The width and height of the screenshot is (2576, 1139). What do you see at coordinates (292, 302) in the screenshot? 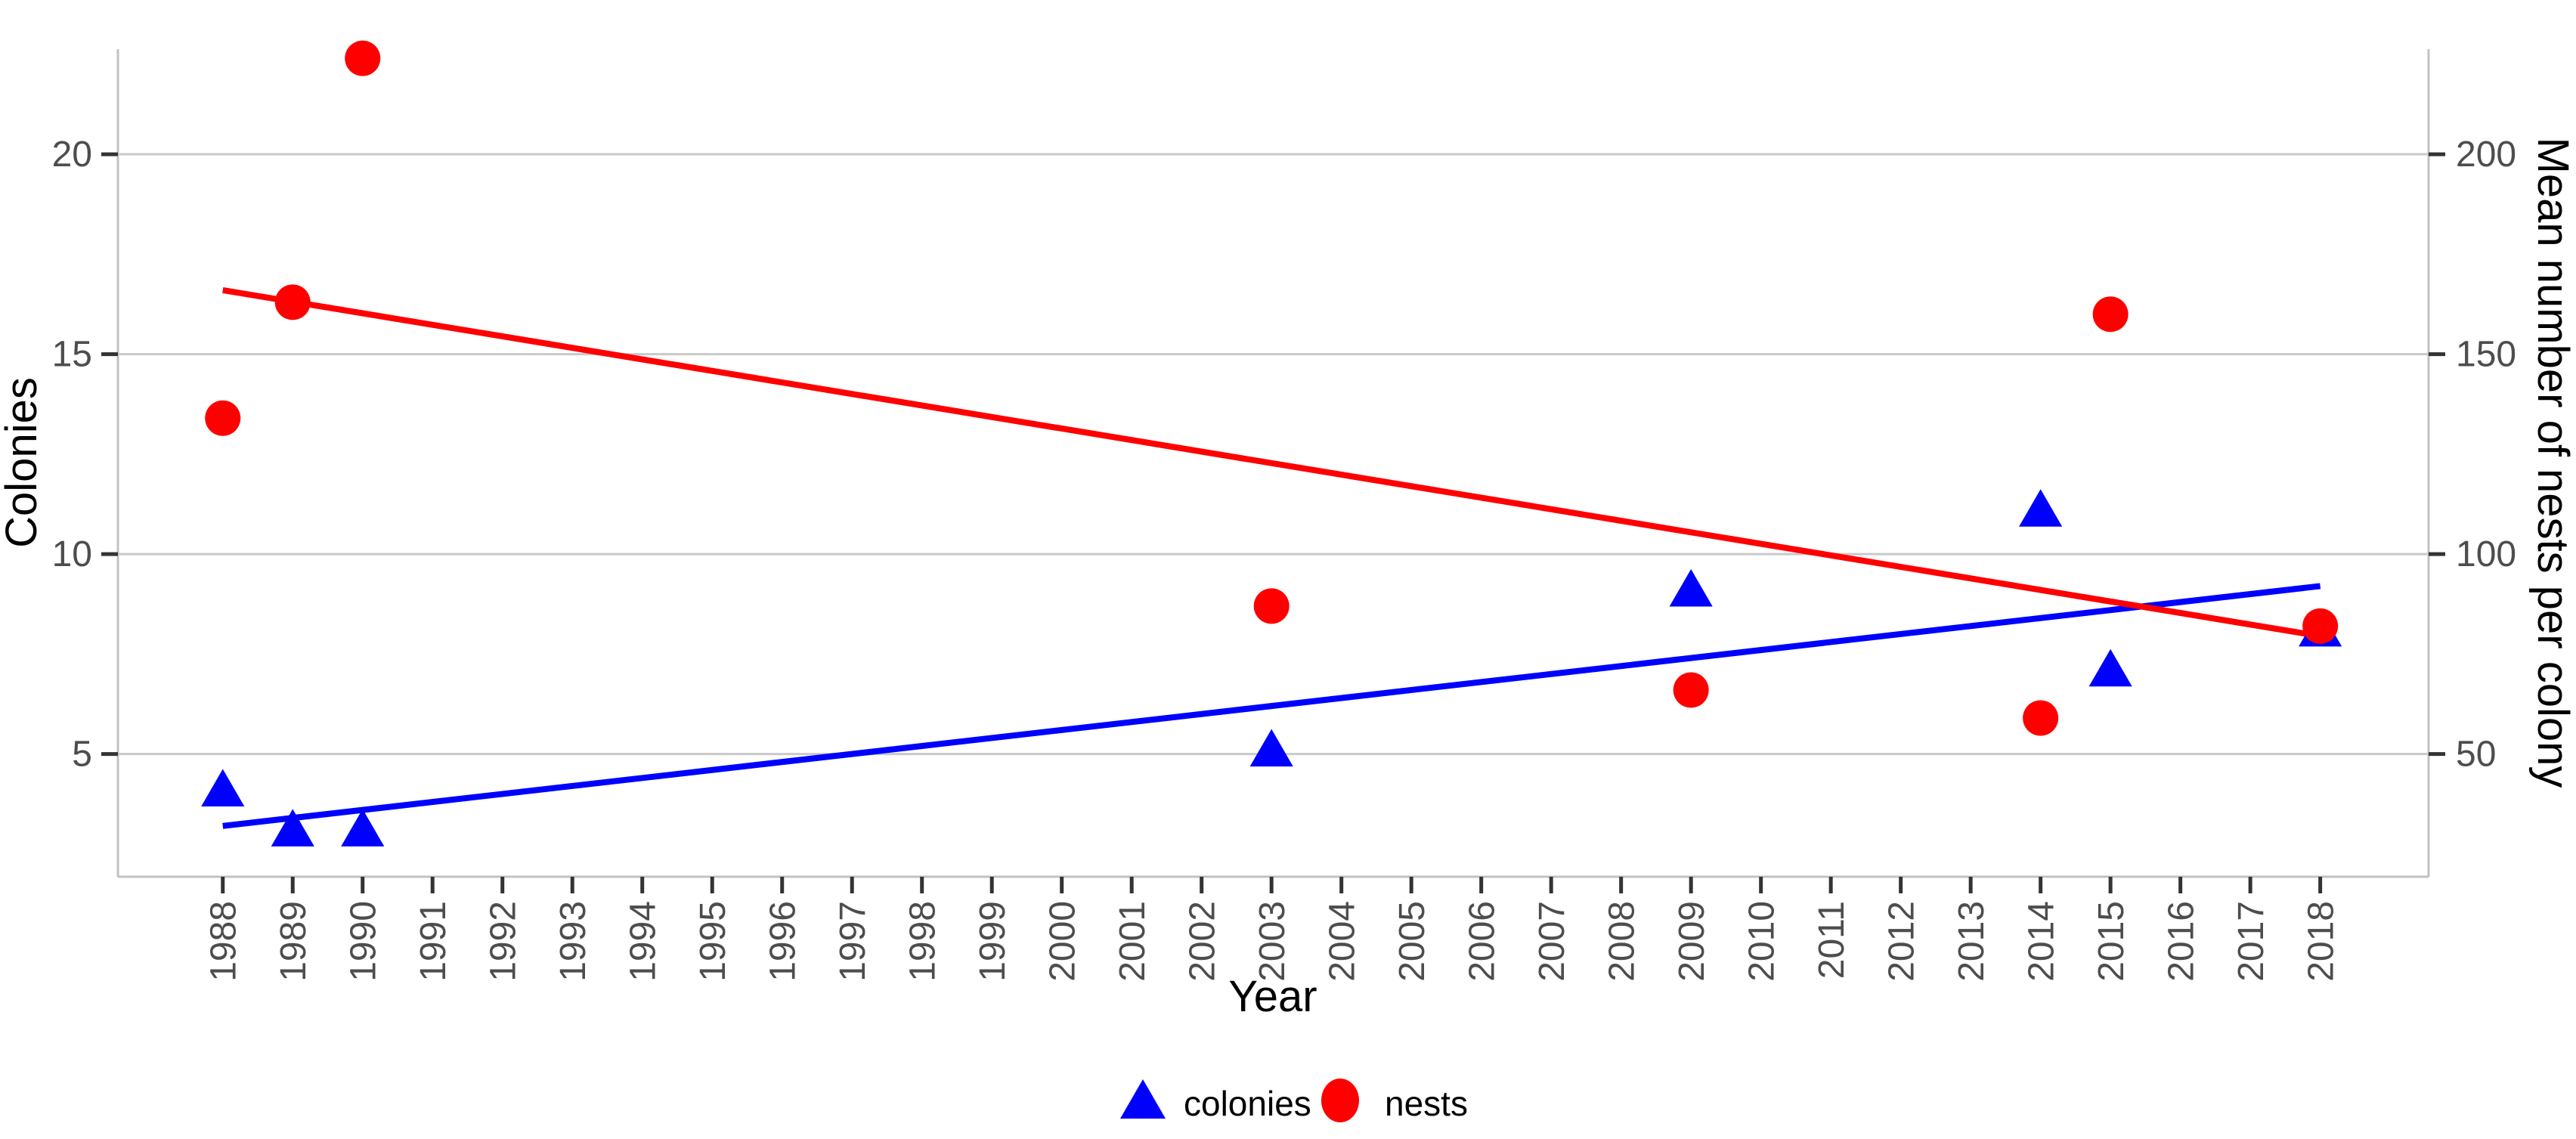
I see `nests-point-1989` at bounding box center [292, 302].